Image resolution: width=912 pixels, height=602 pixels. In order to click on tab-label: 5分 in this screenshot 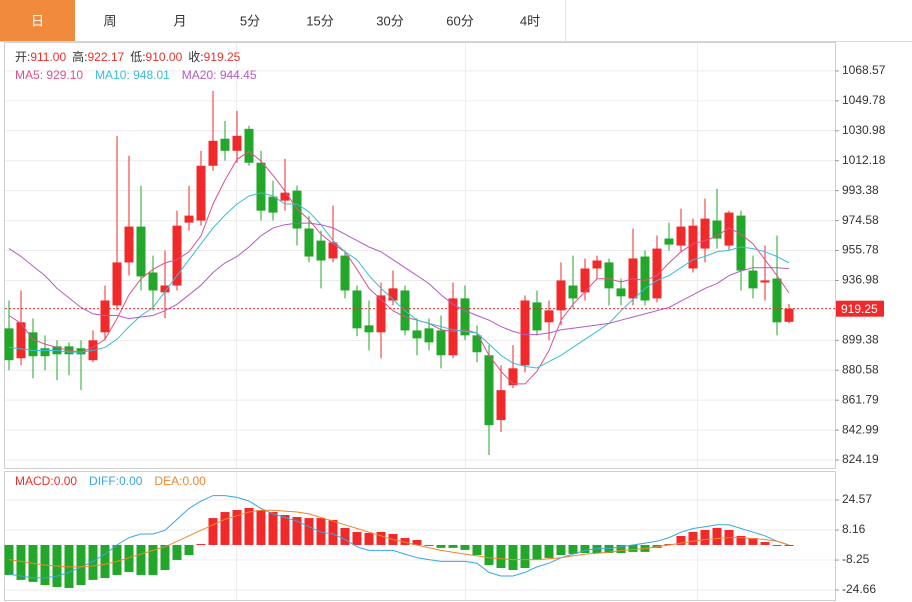, I will do `click(250, 20)`.